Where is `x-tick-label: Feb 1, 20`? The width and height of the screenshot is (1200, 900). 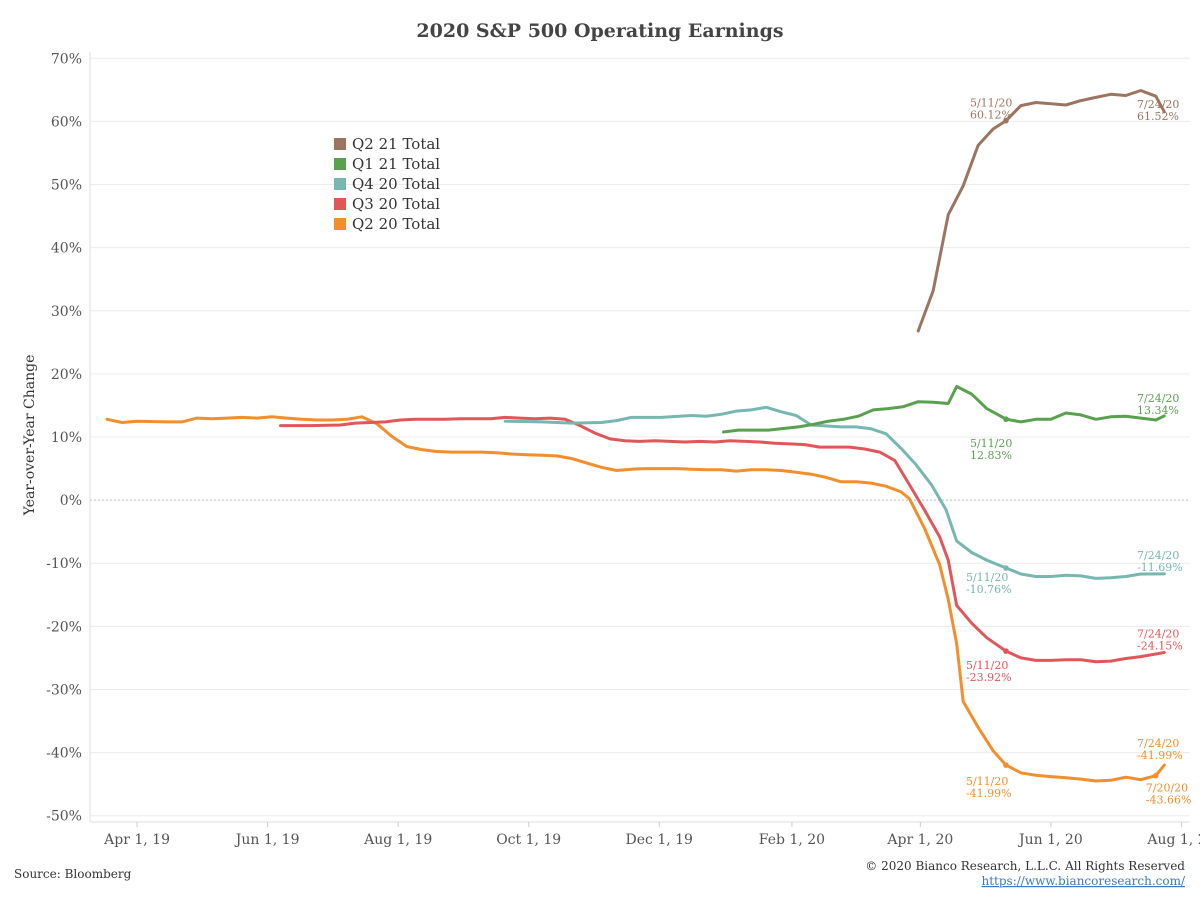 x-tick-label: Feb 1, 20 is located at coordinates (792, 840).